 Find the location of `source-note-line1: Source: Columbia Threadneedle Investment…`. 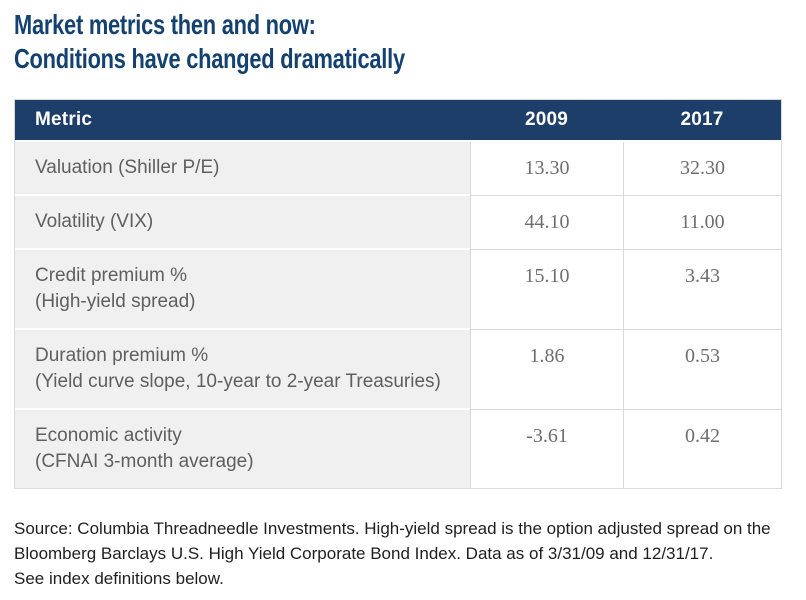

source-note-line1: Source: Columbia Threadneedle Investment… is located at coordinates (392, 528).